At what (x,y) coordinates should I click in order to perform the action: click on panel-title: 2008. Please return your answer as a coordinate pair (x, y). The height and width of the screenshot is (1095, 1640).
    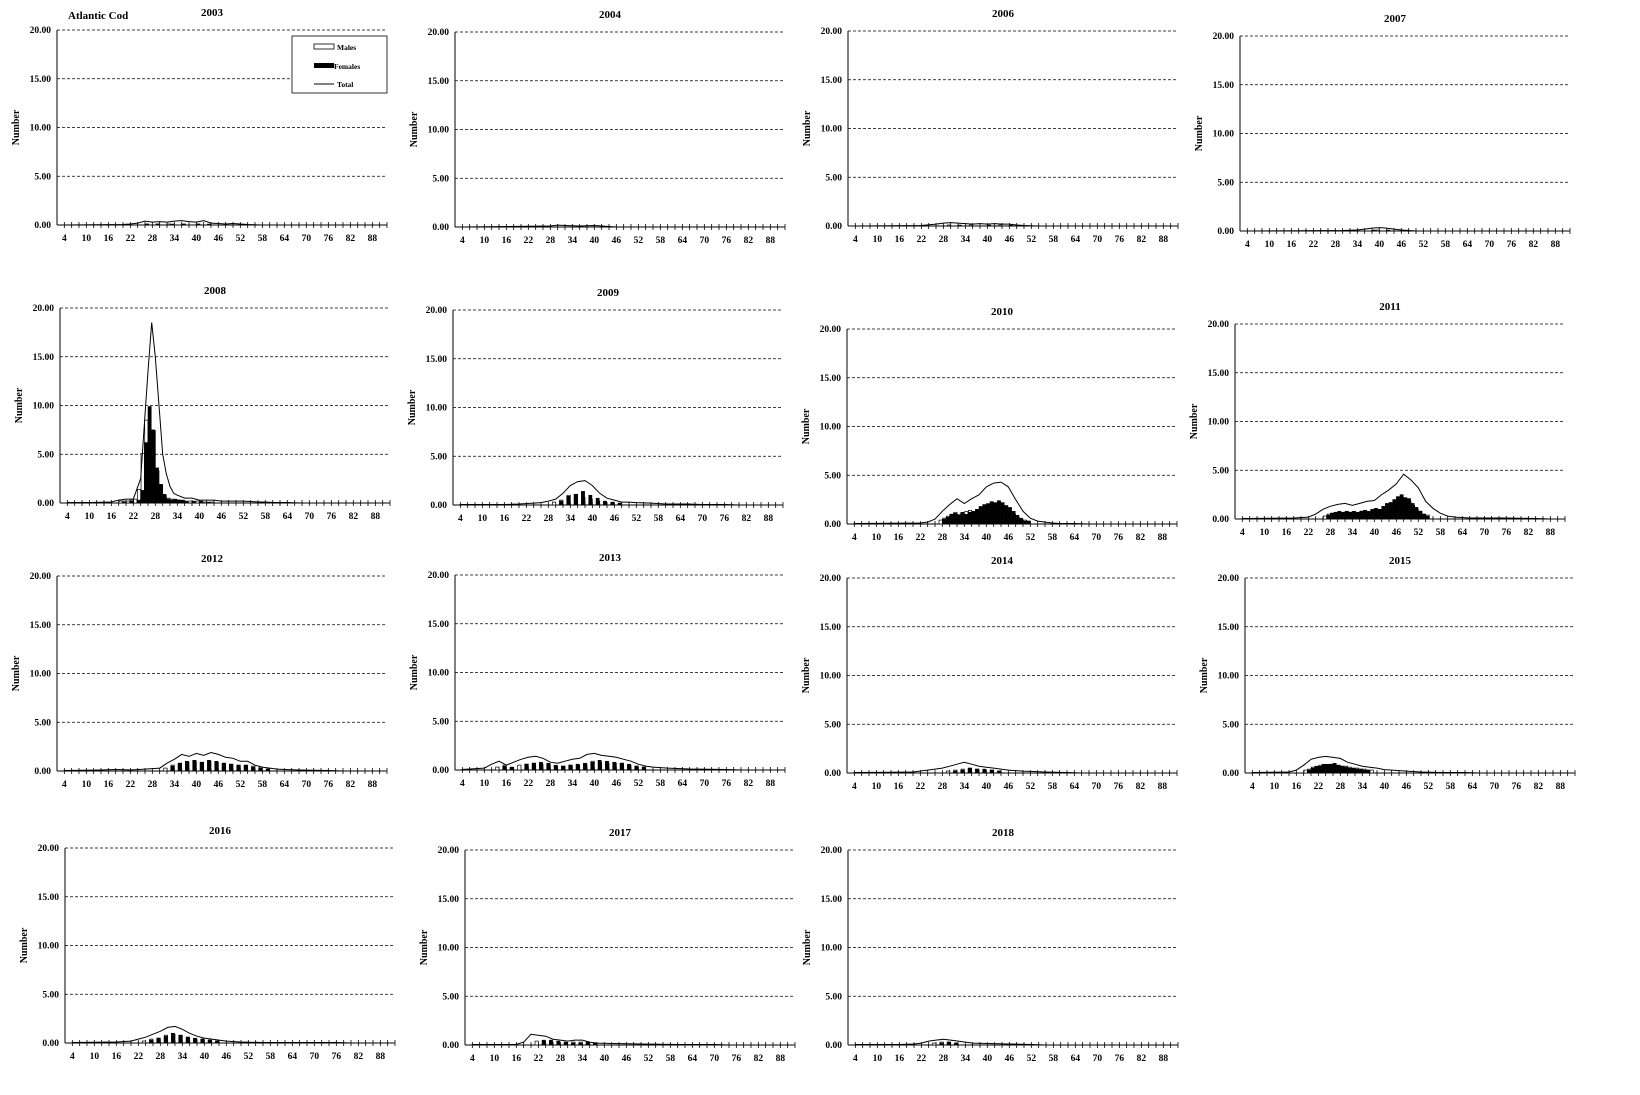
    Looking at the image, I should click on (215, 291).